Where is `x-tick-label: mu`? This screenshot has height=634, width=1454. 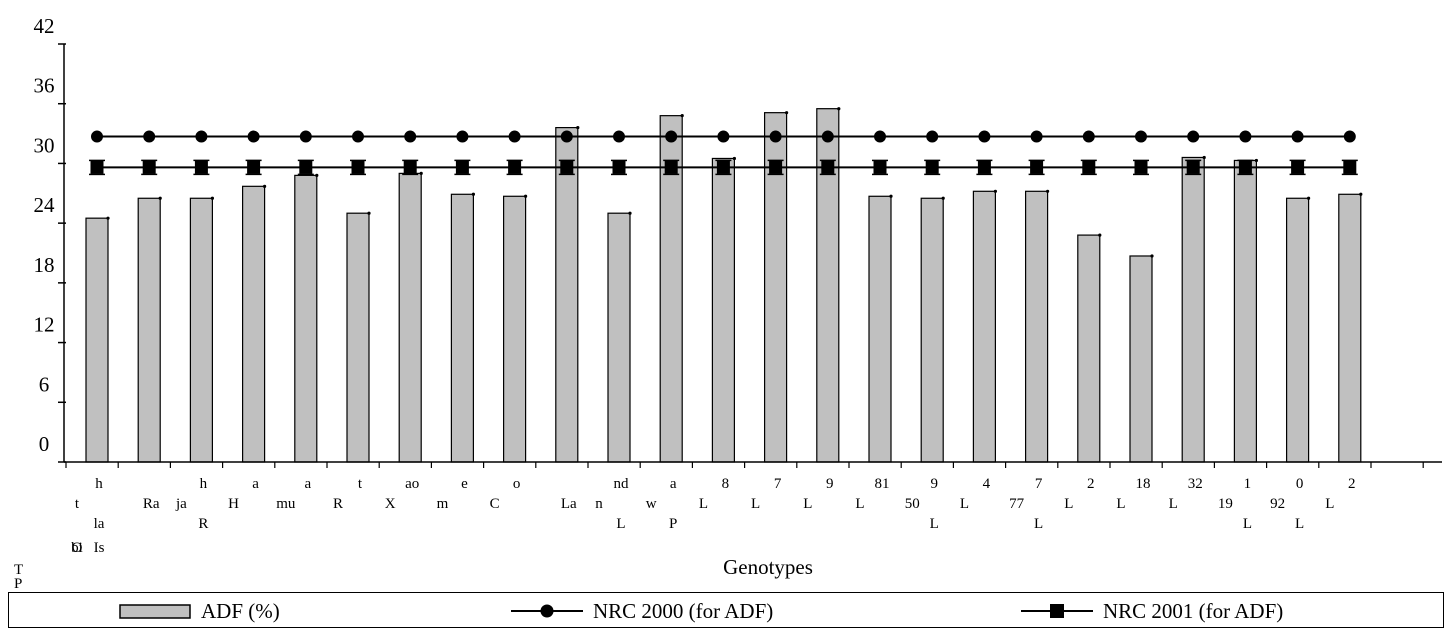 x-tick-label: mu is located at coordinates (286, 504).